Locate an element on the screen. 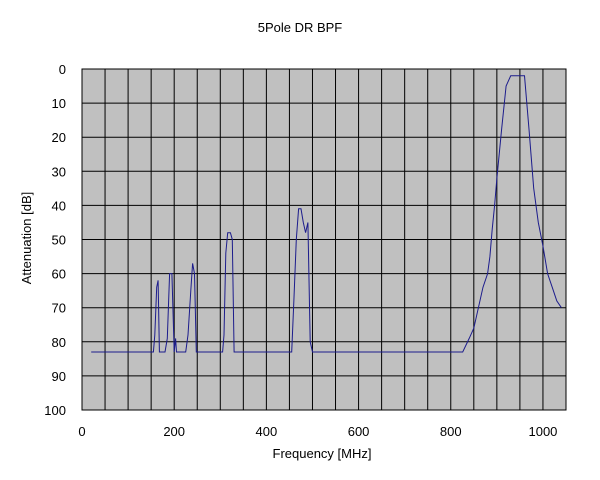  x-tick-label: 0 is located at coordinates (81, 431).